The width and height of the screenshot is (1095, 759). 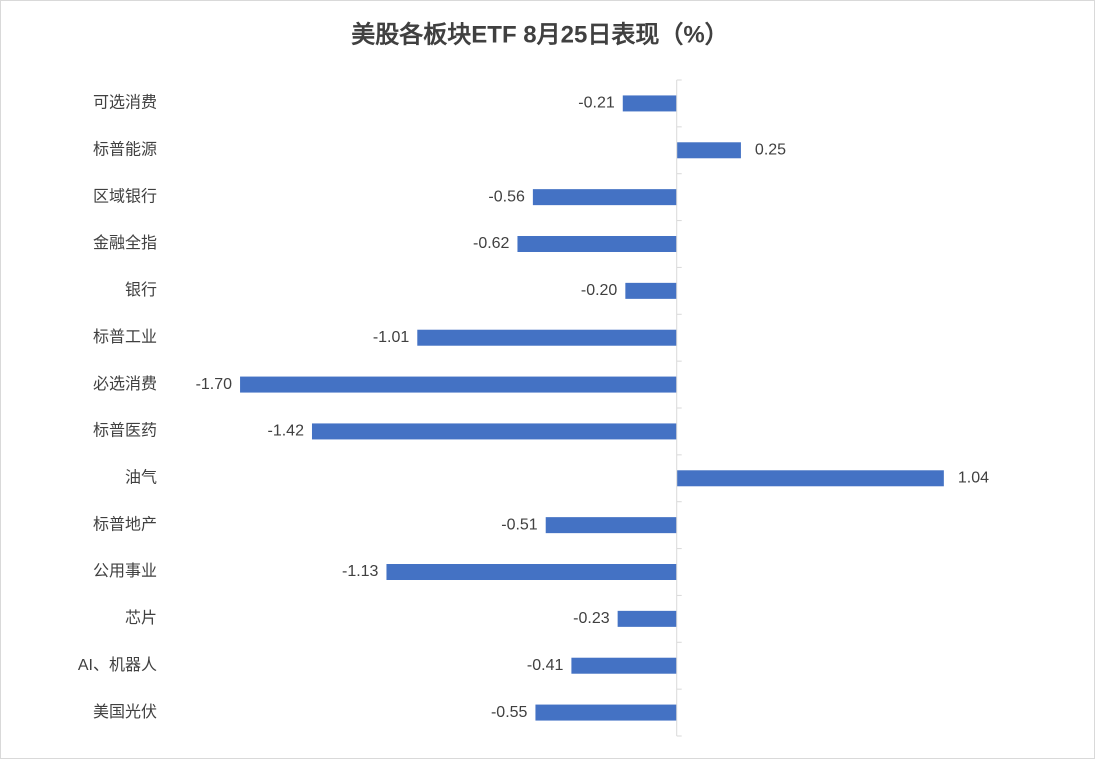 What do you see at coordinates (125, 150) in the screenshot?
I see `y-tick-label: 标普能源` at bounding box center [125, 150].